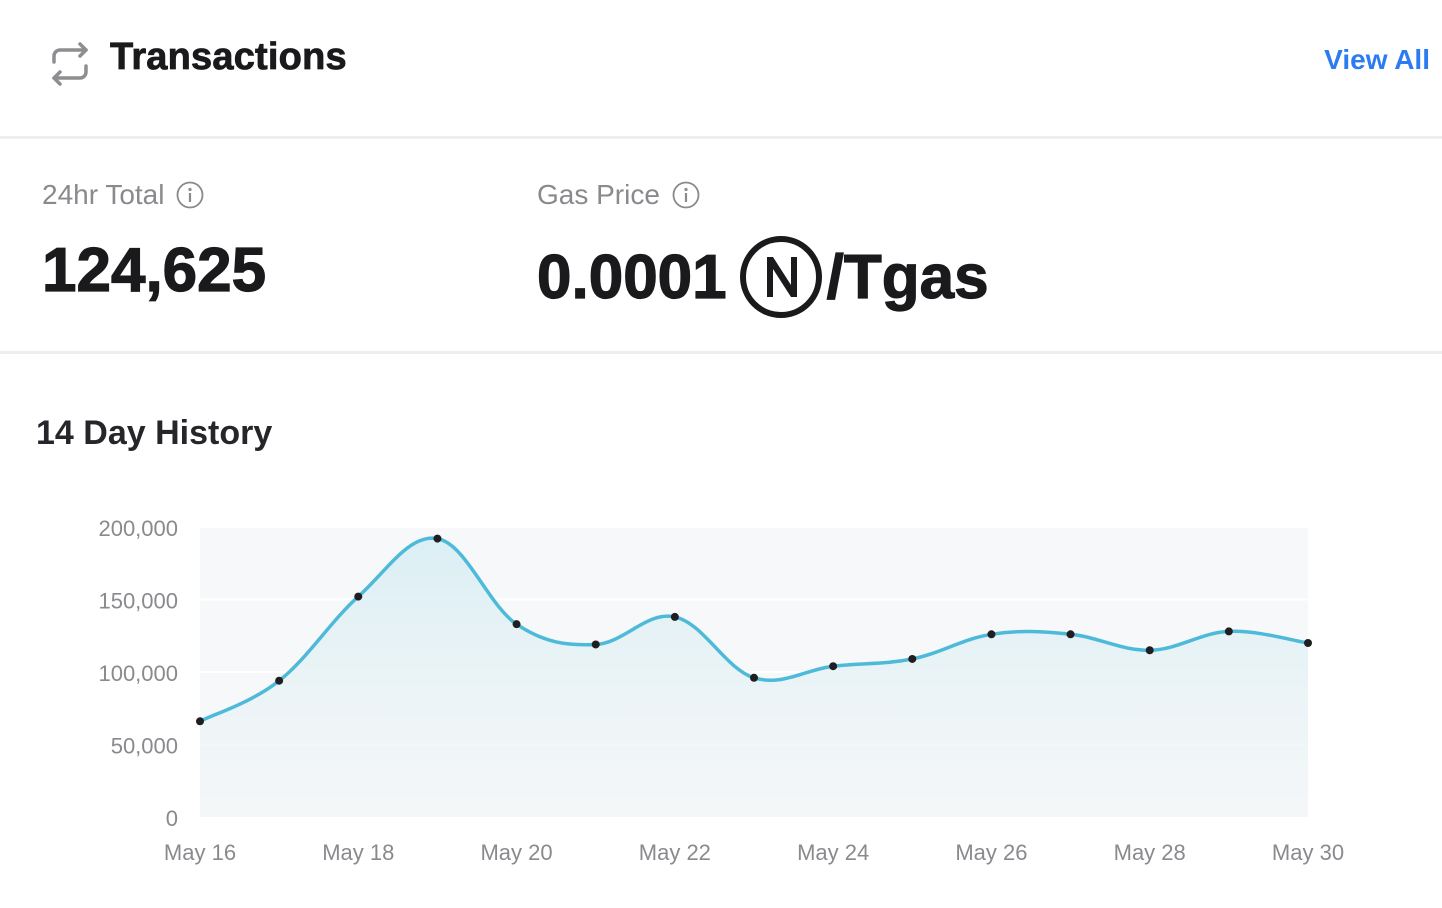  I want to click on x-tick-label: May 28, so click(1150, 852).